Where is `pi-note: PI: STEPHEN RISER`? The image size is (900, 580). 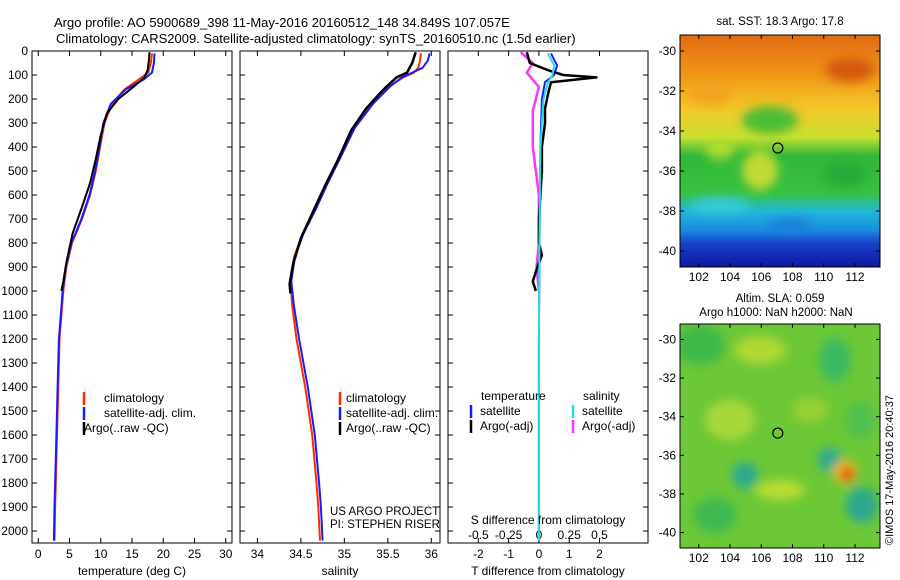
pi-note: PI: STEPHEN RISER is located at coordinates (385, 525).